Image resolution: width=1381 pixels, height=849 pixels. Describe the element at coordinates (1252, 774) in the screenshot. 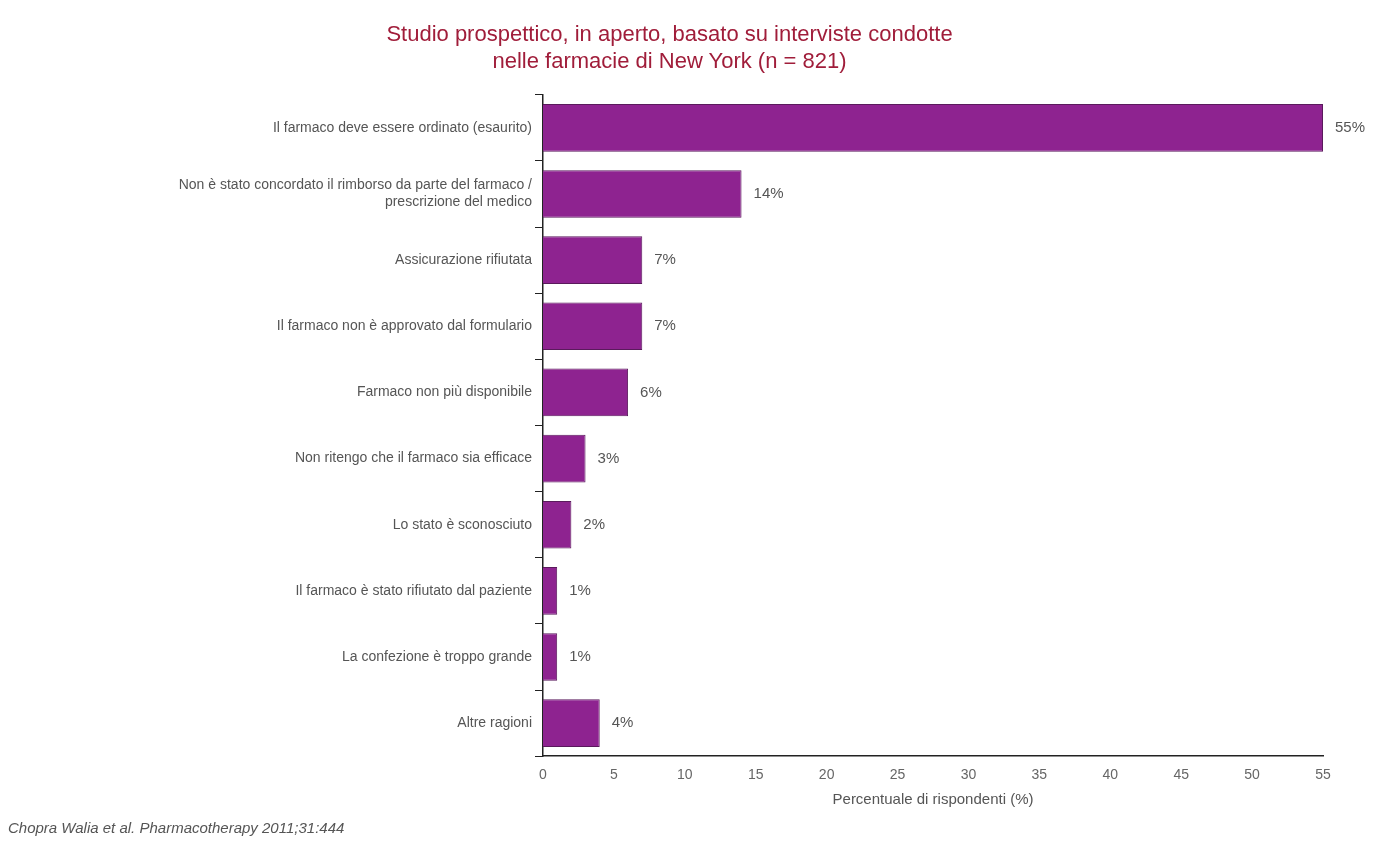

I see `x-tick-label: 50` at that location.